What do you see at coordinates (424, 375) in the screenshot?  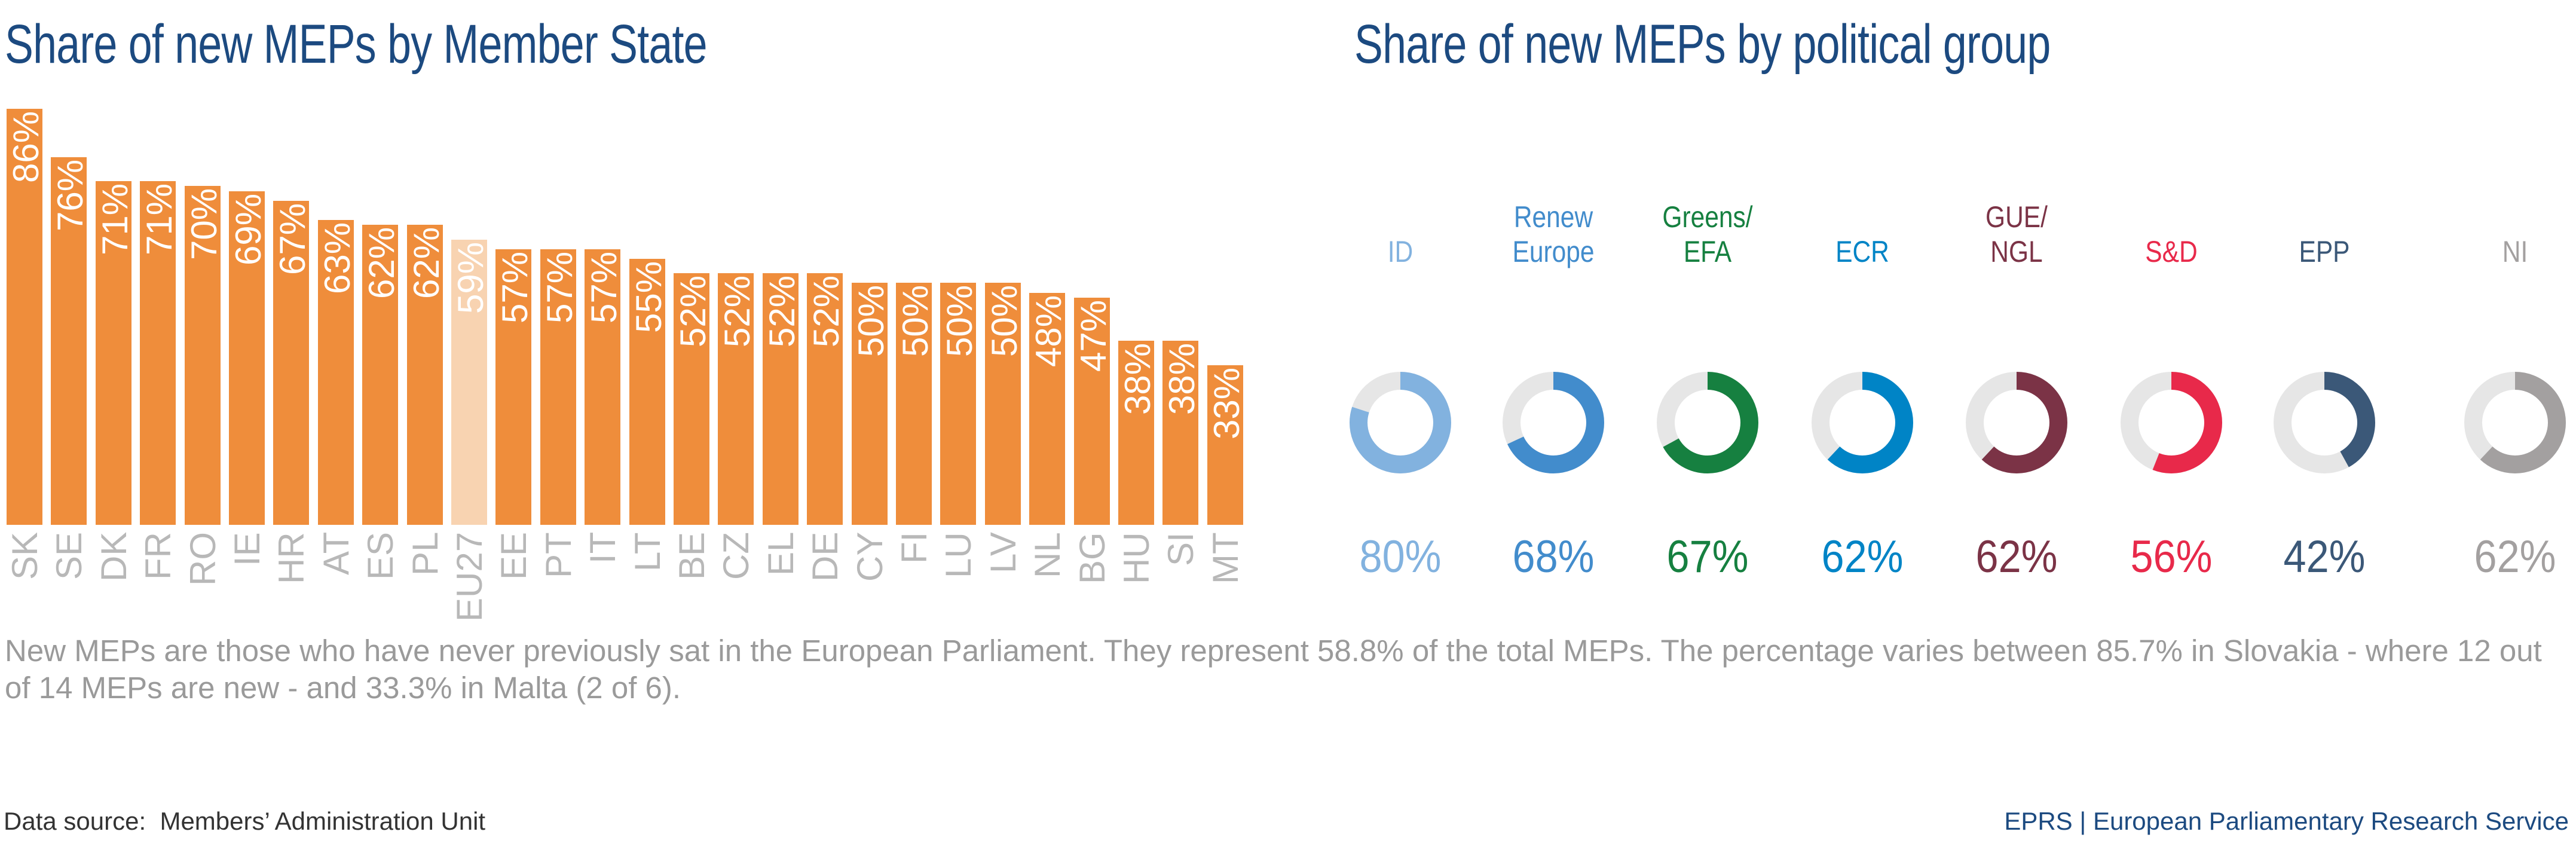 I see `bar-PL` at bounding box center [424, 375].